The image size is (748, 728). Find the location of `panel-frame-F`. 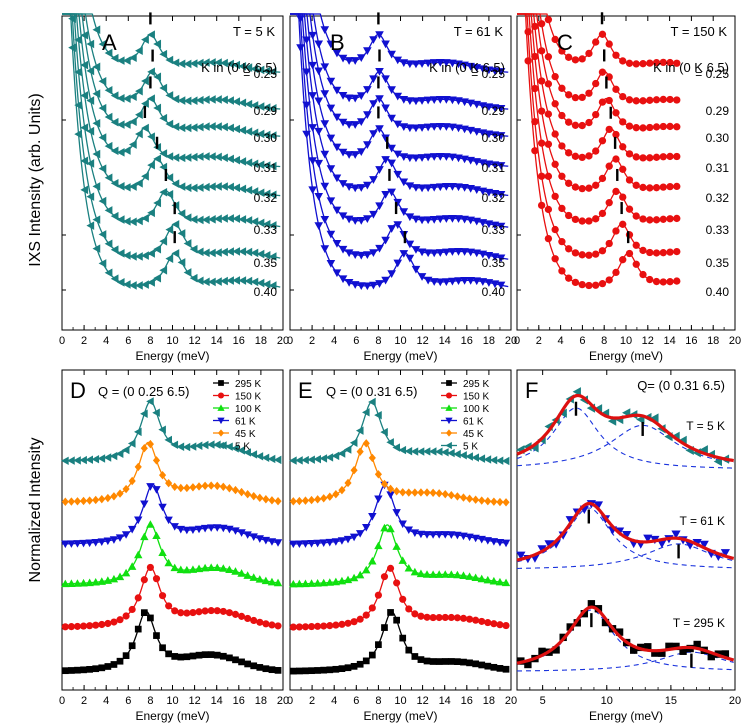

panel-frame-F is located at coordinates (626, 530).